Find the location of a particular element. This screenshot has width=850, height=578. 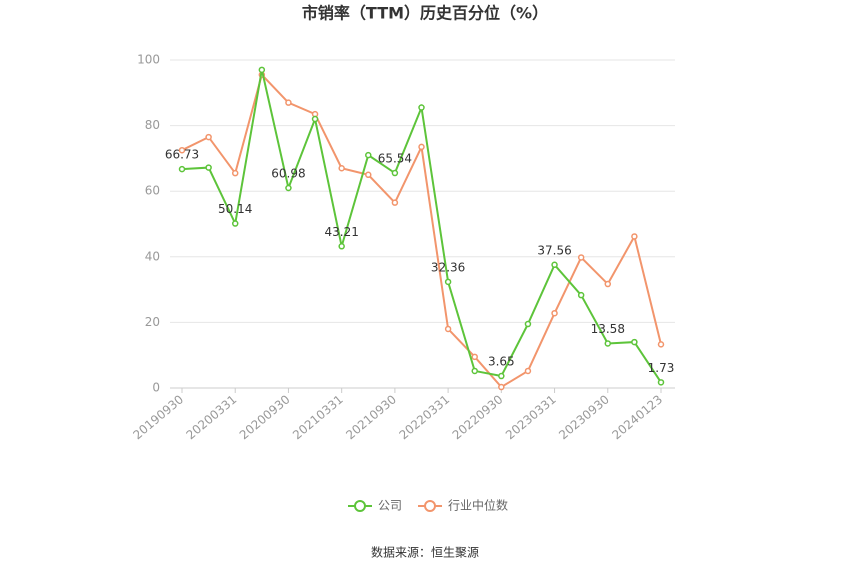

y-tick-label: 0 is located at coordinates (156, 388).